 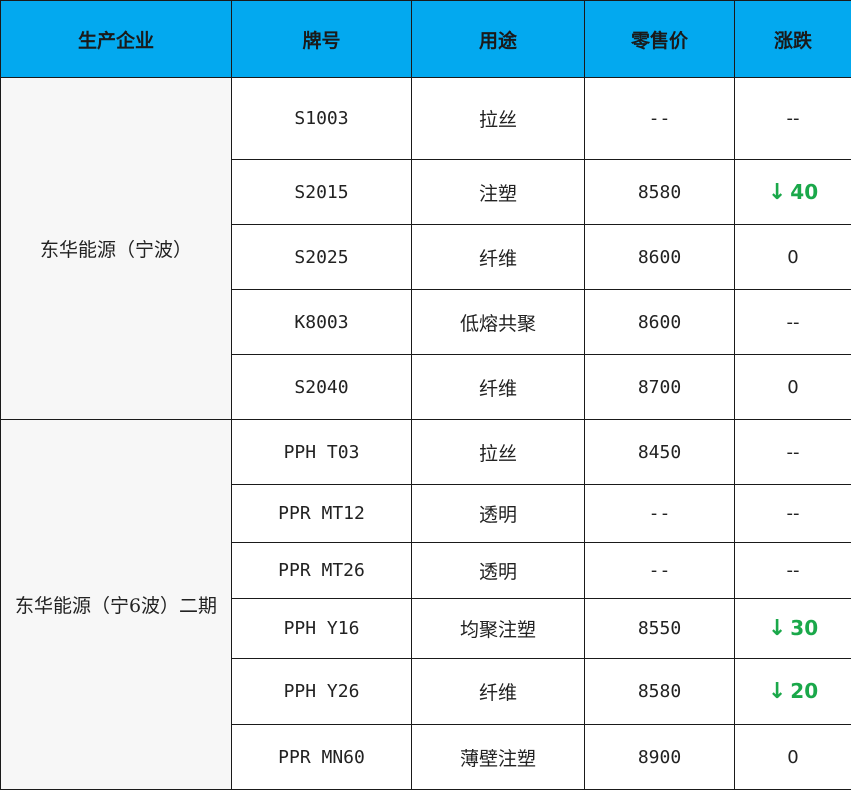 I want to click on use-cell: 注塑, so click(x=498, y=192).